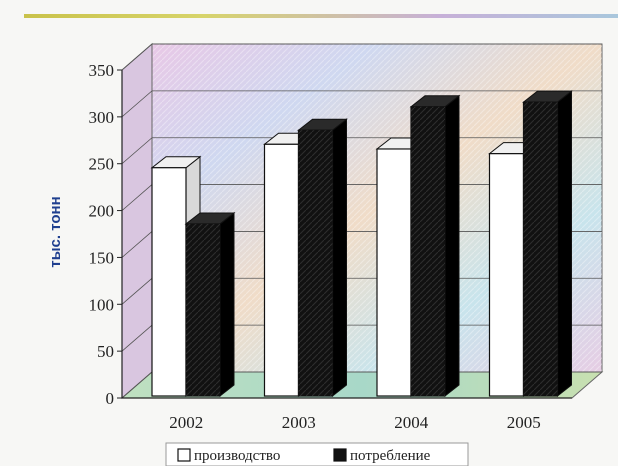 This screenshot has height=466, width=618. I want to click on y-tick-label: 50, so click(105, 351).